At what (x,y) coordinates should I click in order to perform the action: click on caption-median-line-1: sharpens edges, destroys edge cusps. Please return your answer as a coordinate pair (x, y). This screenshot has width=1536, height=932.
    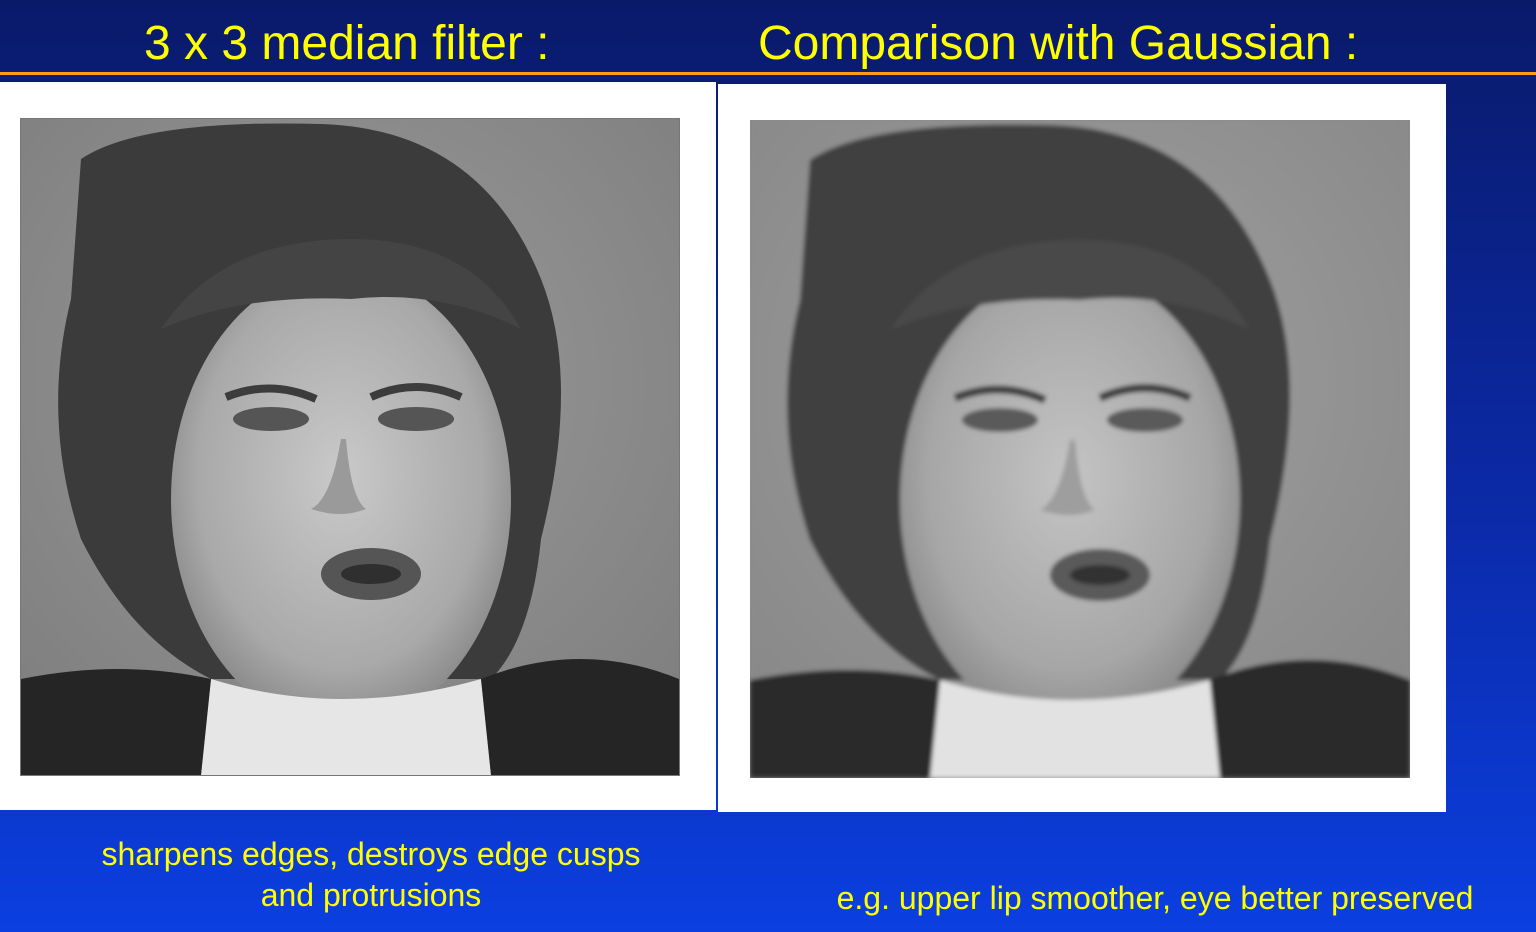
    Looking at the image, I should click on (371, 854).